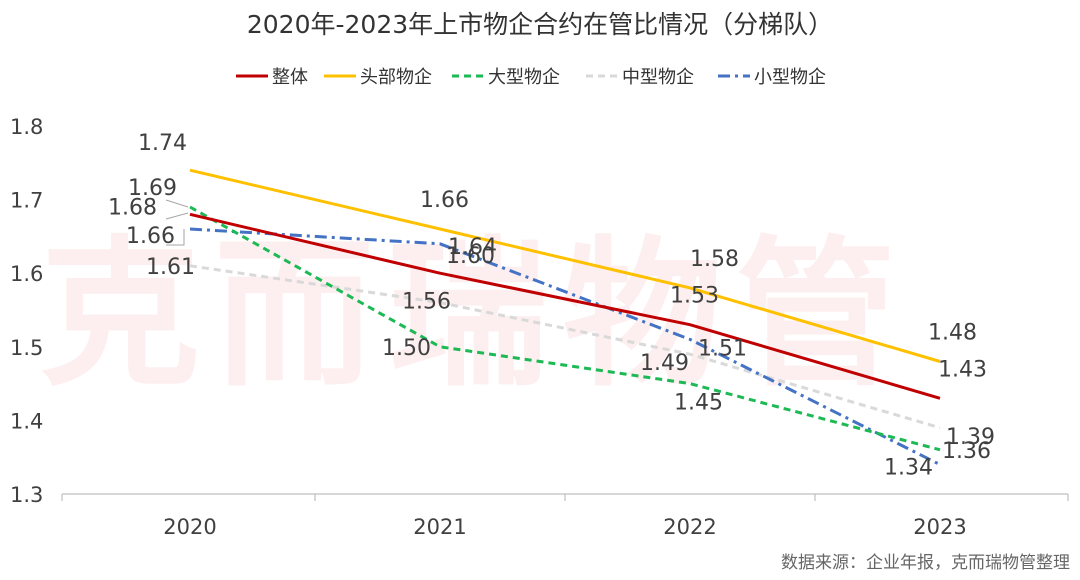 The height and width of the screenshot is (580, 1080). Describe the element at coordinates (26, 421) in the screenshot. I see `y-tick-label: 1.4` at that location.